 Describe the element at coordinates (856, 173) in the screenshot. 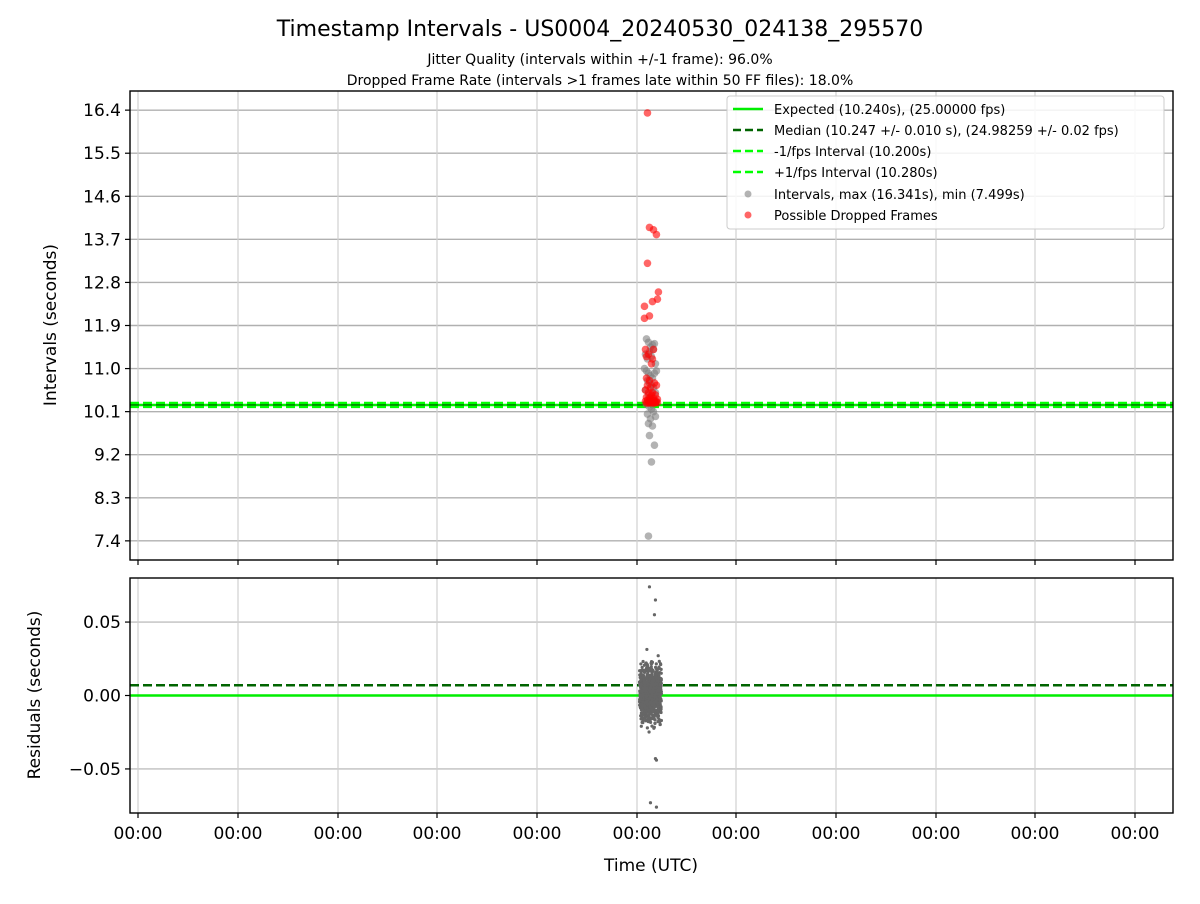

I see `legend-label-plus-fps: +1/fps Interval (10.280s)` at that location.